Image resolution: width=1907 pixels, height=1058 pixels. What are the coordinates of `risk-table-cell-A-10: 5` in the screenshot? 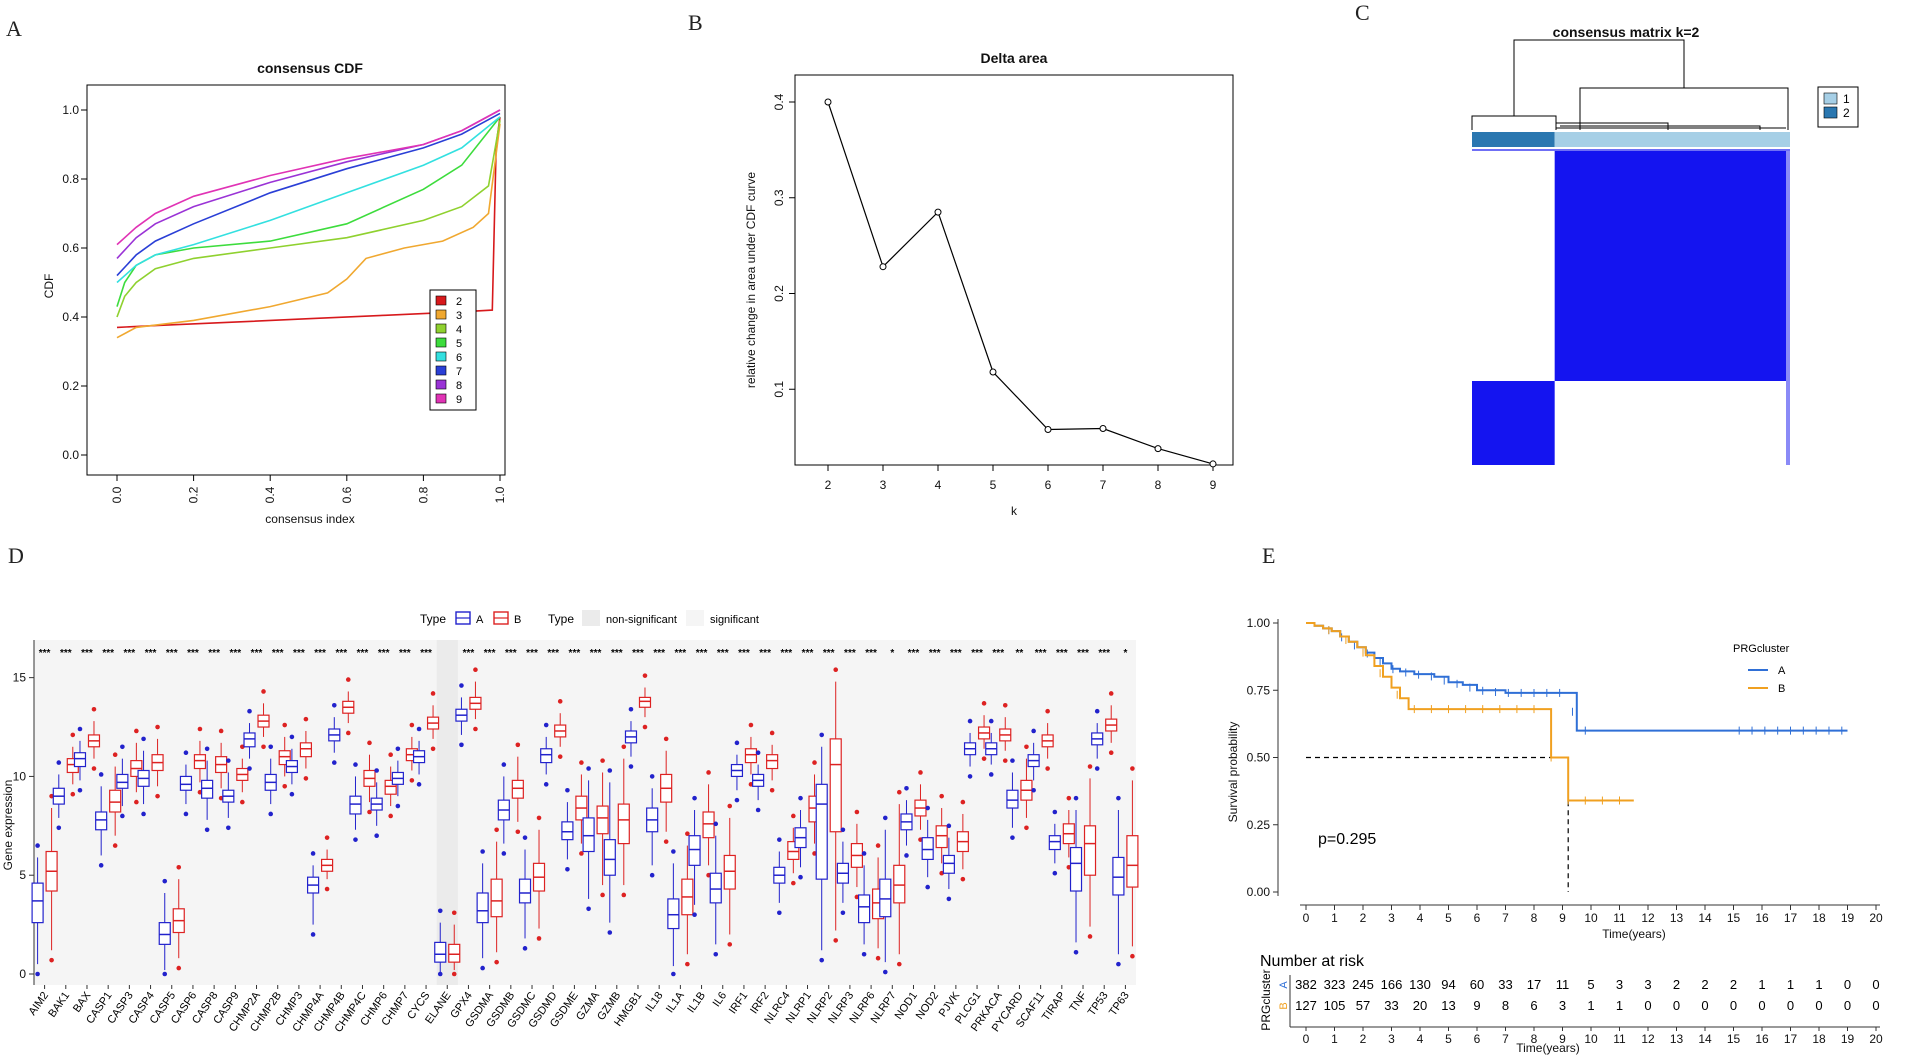 It's located at (1590, 984).